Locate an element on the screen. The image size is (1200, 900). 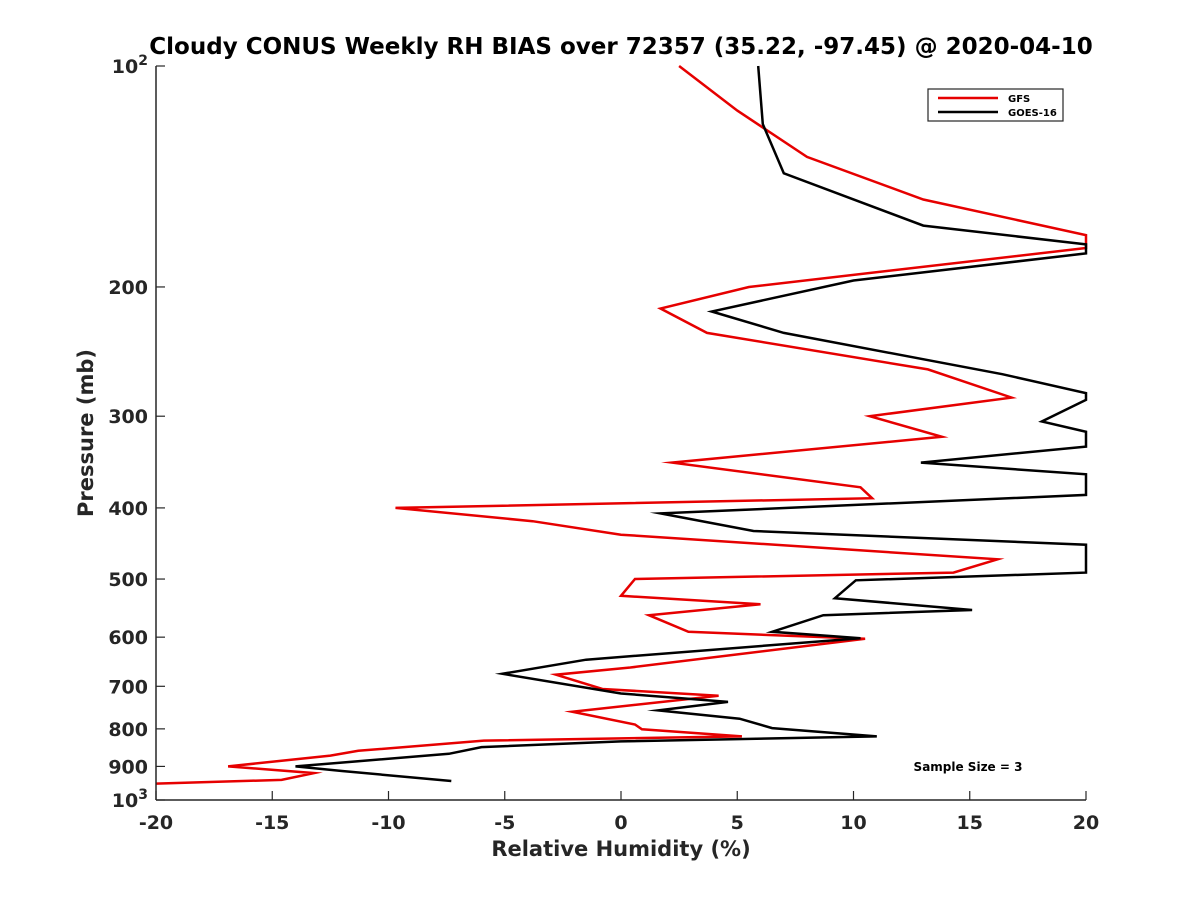
legend-box is located at coordinates (995, 105).